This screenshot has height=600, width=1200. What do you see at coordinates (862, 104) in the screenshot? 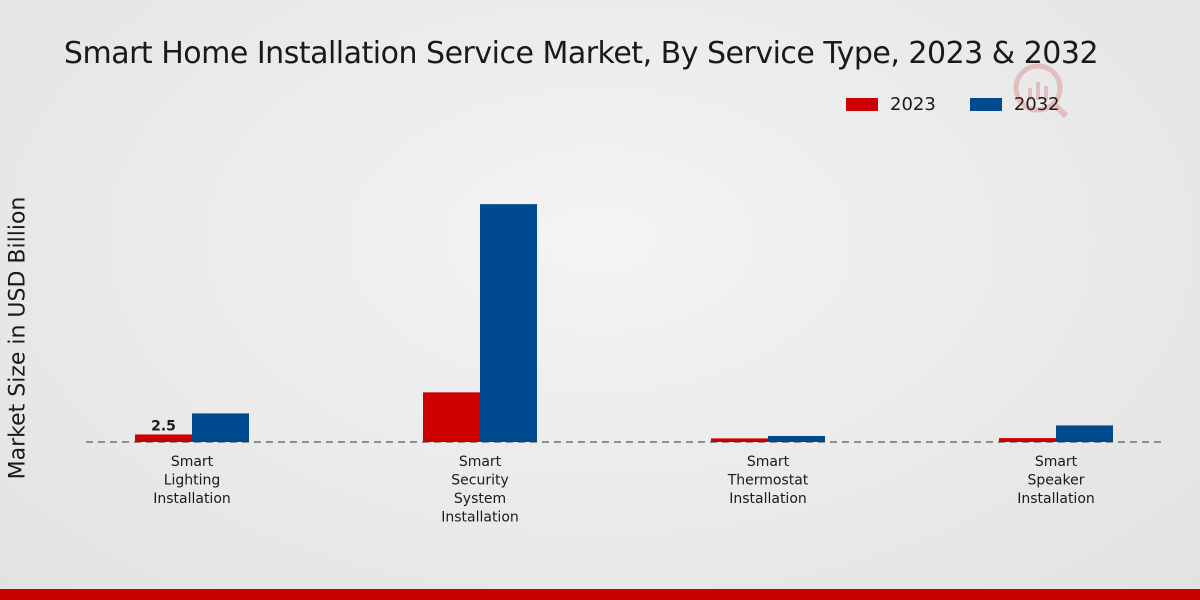
I see `legend-swatch-2023` at bounding box center [862, 104].